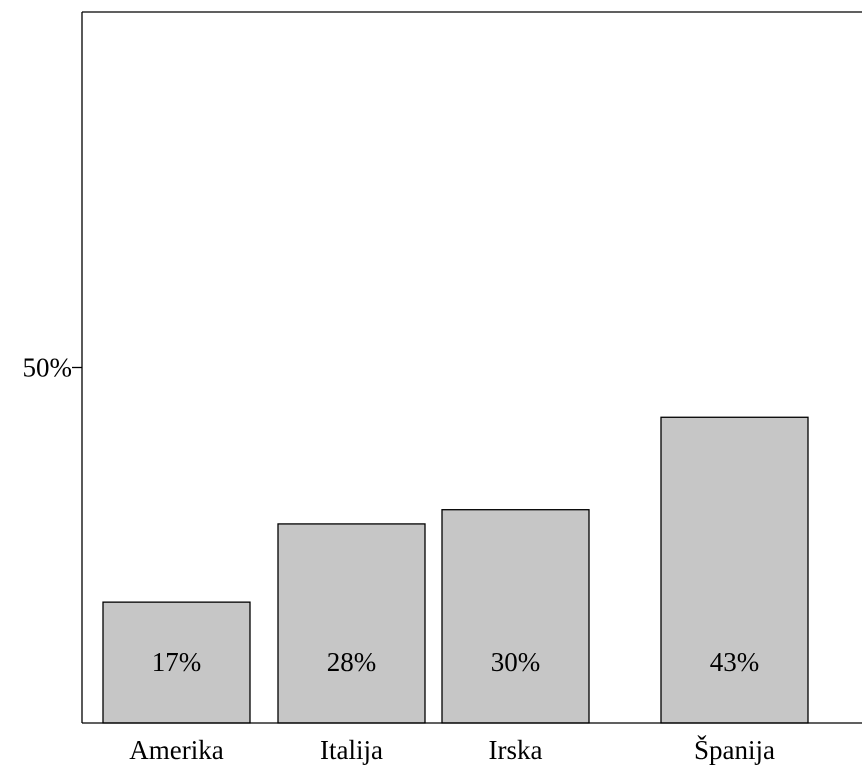 This screenshot has height=768, width=862. I want to click on labels-layer: 17% Amerika 28% Italija 30% Irska 43% Španija, so click(452, 706).